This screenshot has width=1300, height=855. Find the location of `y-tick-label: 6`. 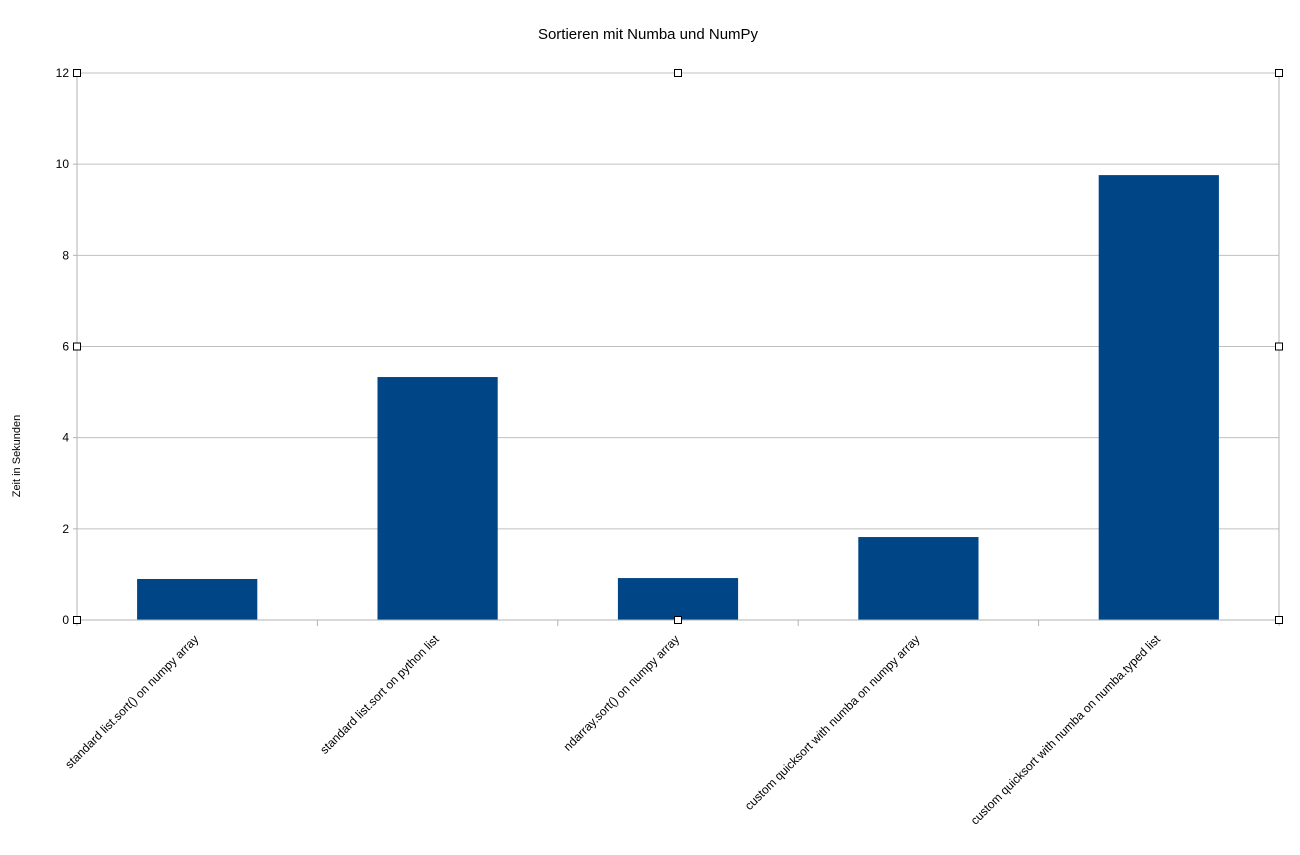

y-tick-label: 6 is located at coordinates (65, 347).